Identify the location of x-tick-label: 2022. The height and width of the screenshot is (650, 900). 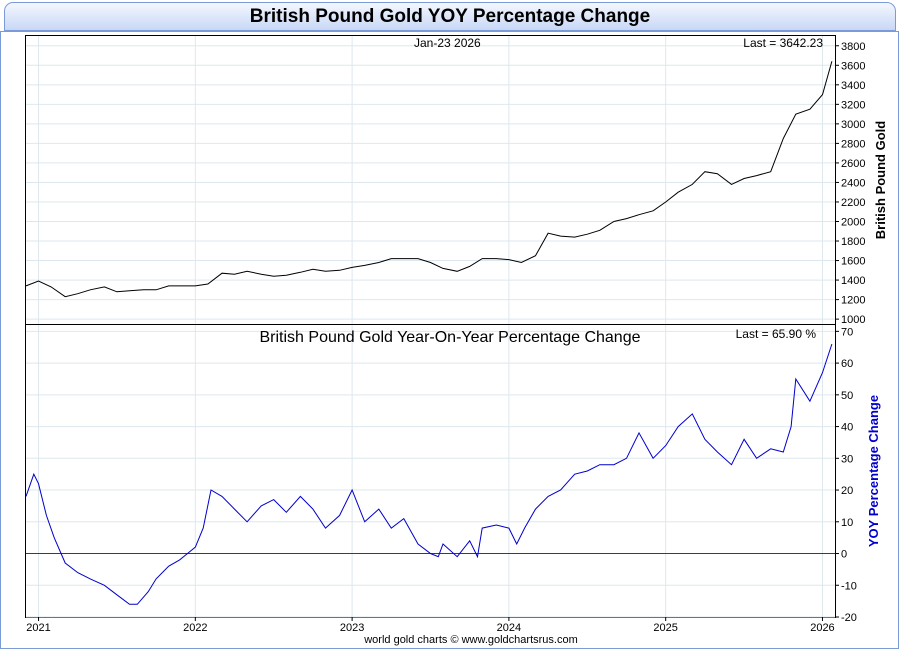
(195, 628).